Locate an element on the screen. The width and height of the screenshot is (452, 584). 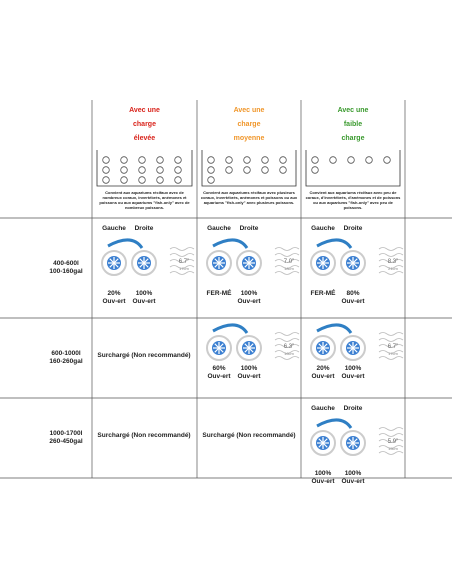
row-label: 100-160gal is located at coordinates (66, 271).